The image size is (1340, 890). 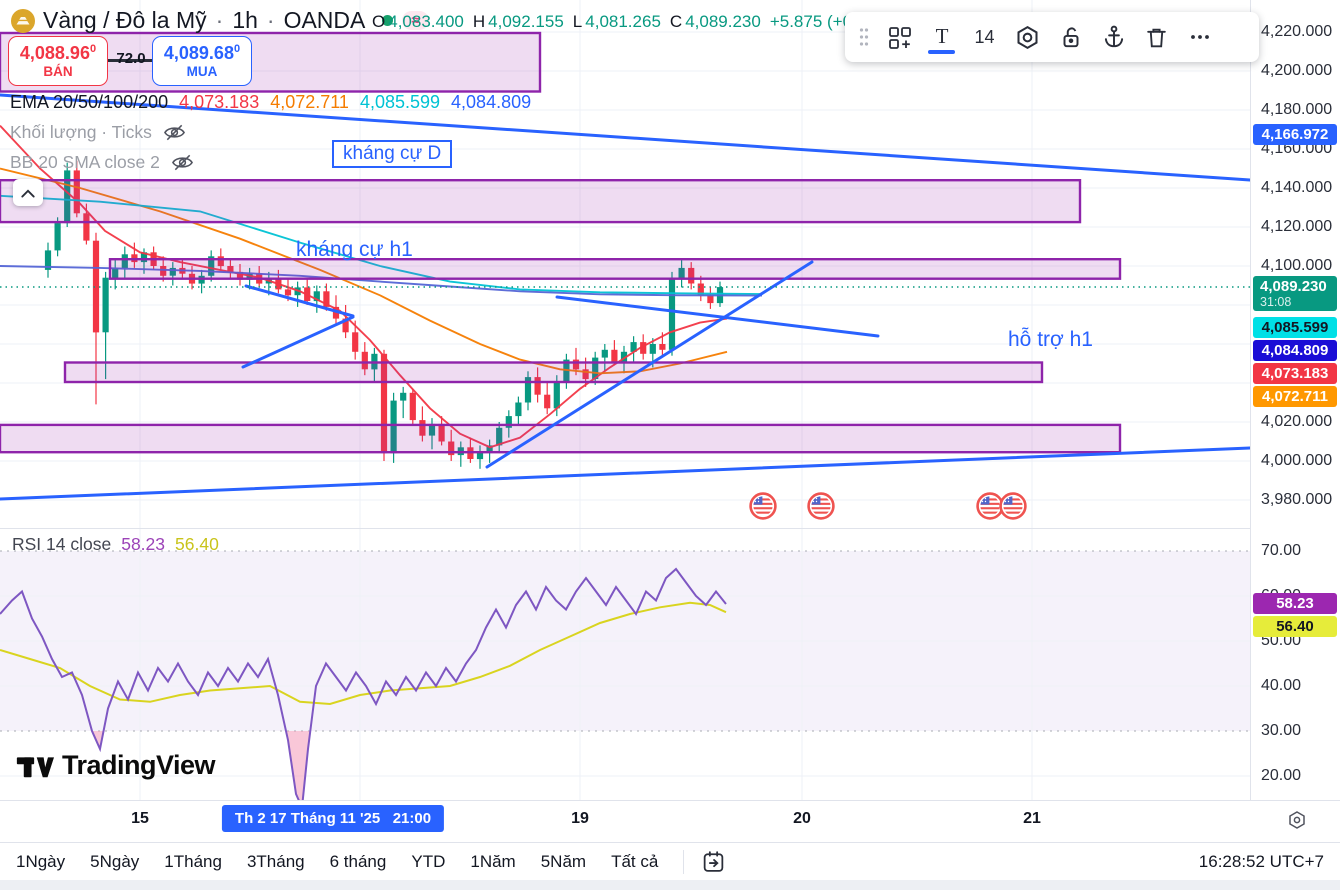 What do you see at coordinates (333, 818) in the screenshot?
I see `time-badge: Th 2 17 Tháng 11 '25 21:00` at bounding box center [333, 818].